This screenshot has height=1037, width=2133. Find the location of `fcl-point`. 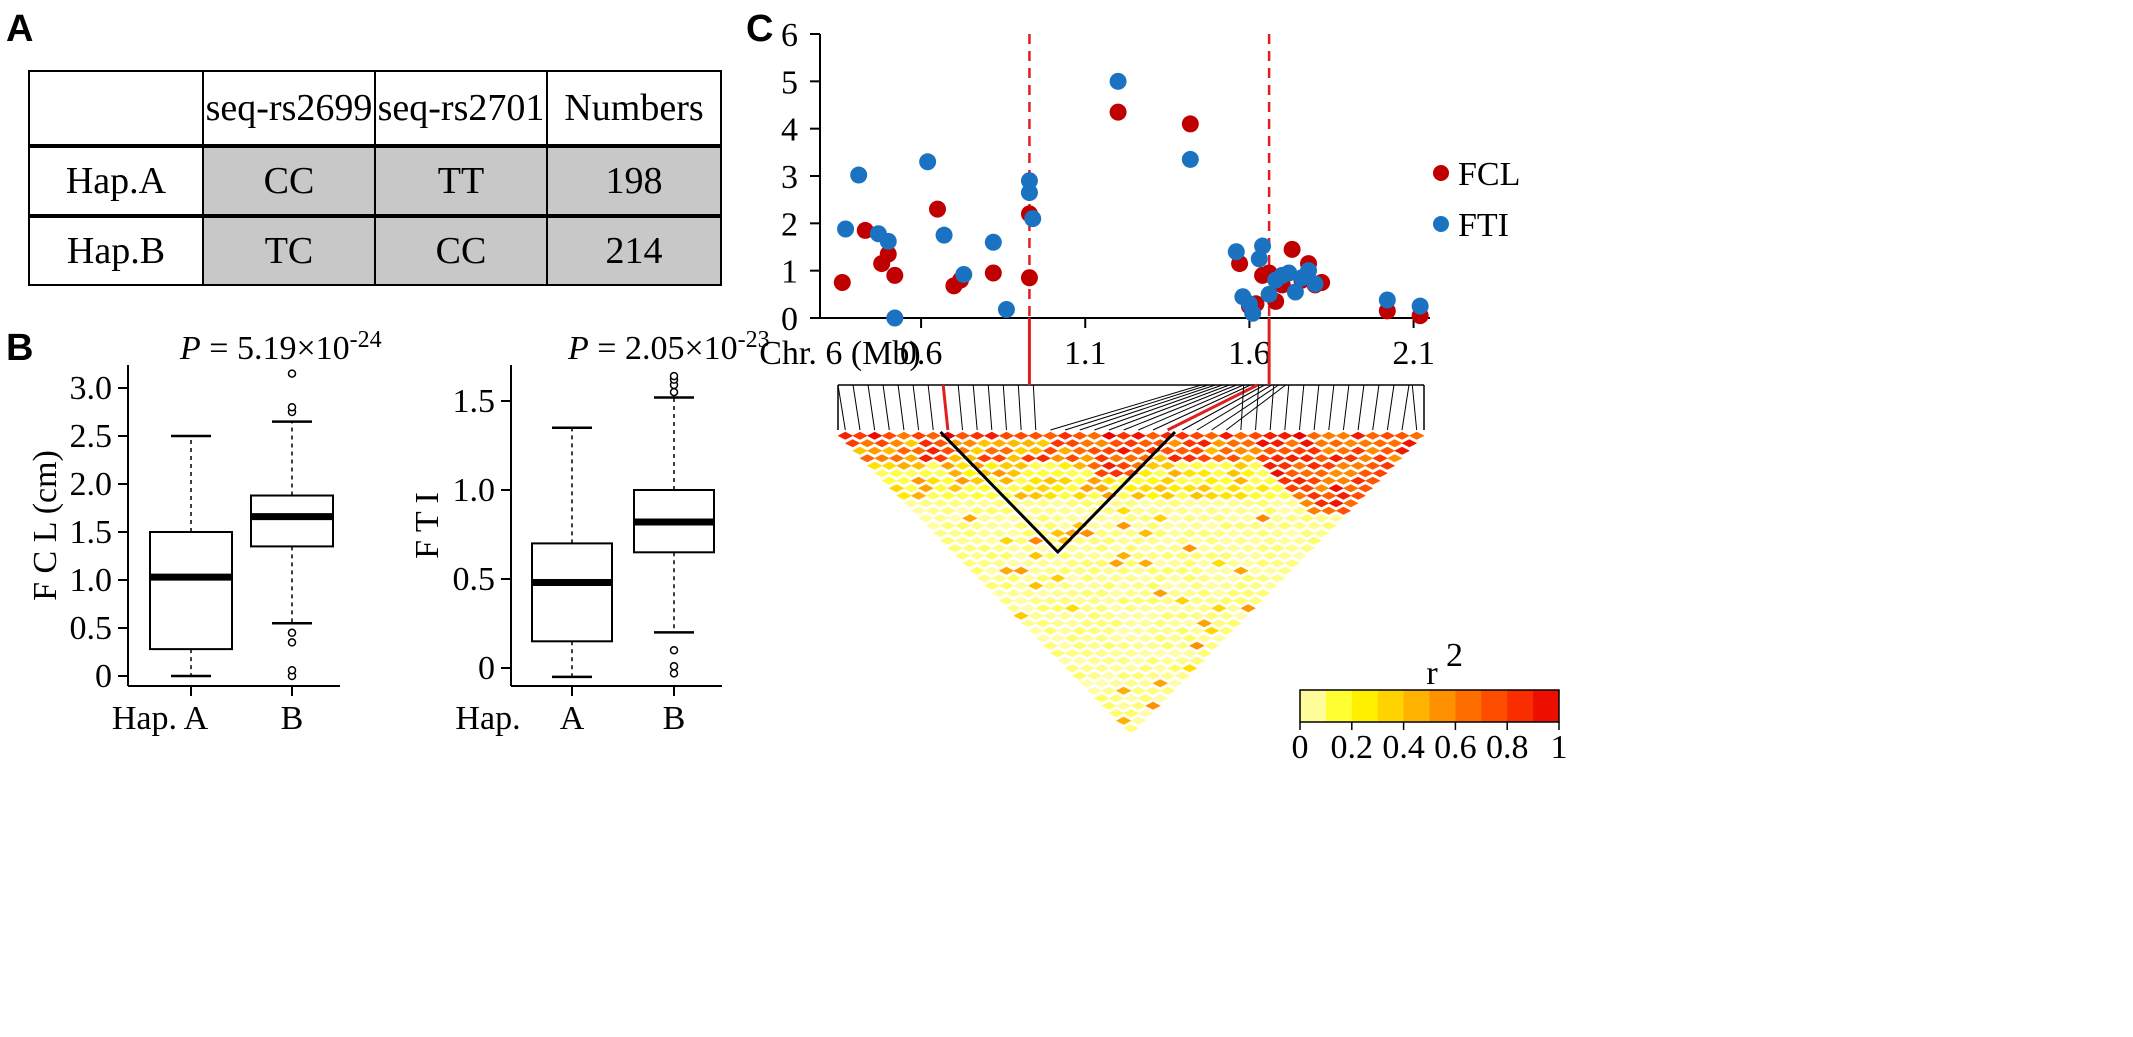

fcl-point is located at coordinates (993, 273).